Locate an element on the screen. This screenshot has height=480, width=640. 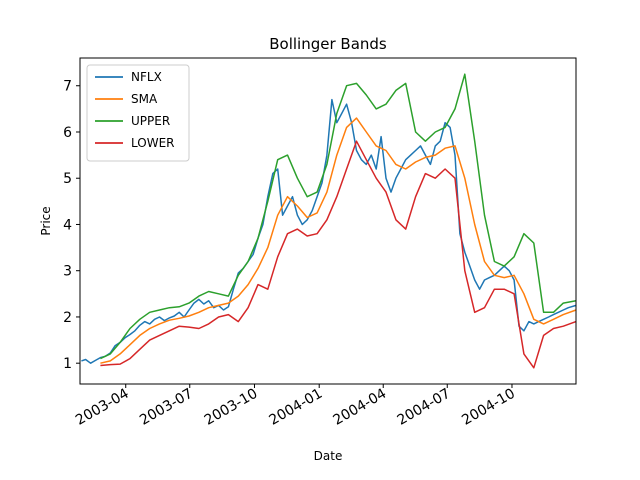
y-axis-title: Price is located at coordinates (46, 220).